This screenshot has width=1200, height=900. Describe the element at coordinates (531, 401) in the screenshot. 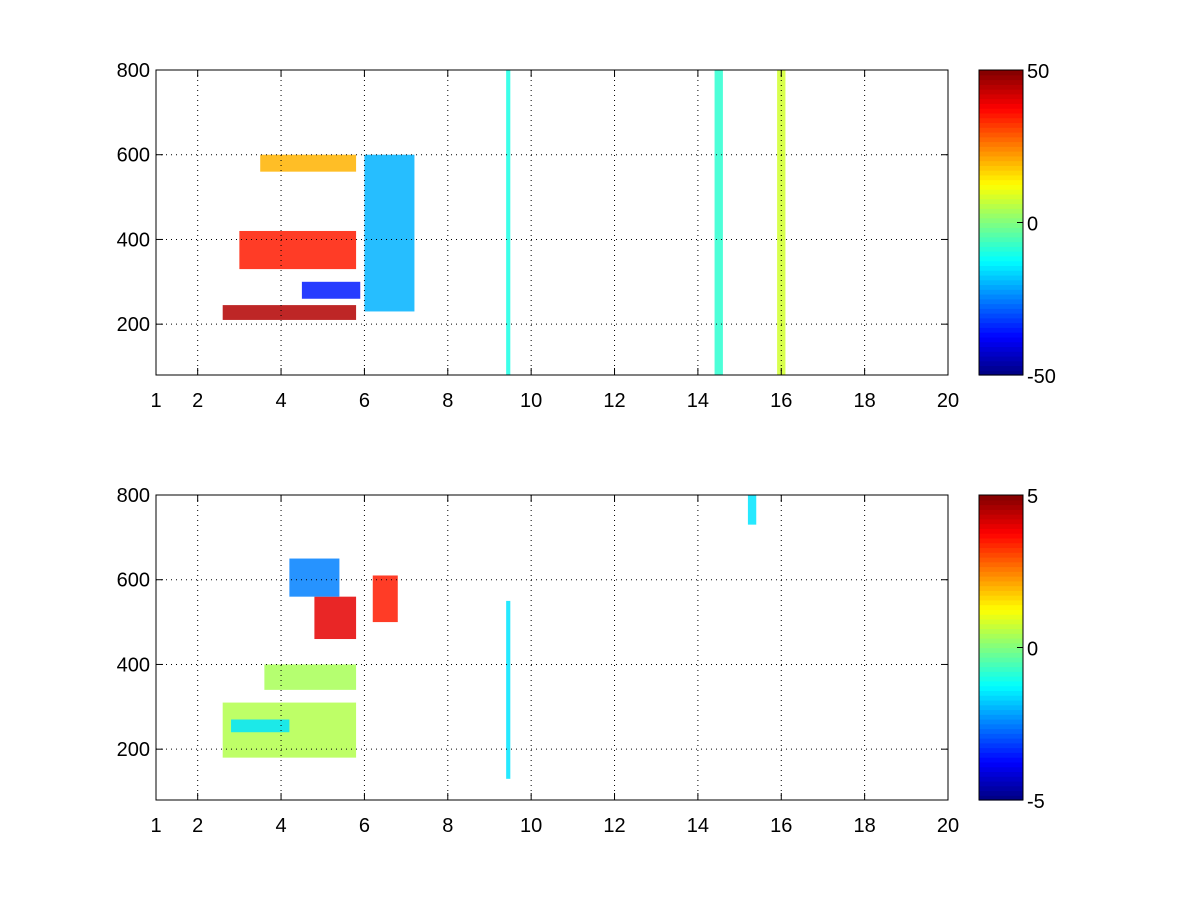

I see `x-tick-label: 10` at that location.